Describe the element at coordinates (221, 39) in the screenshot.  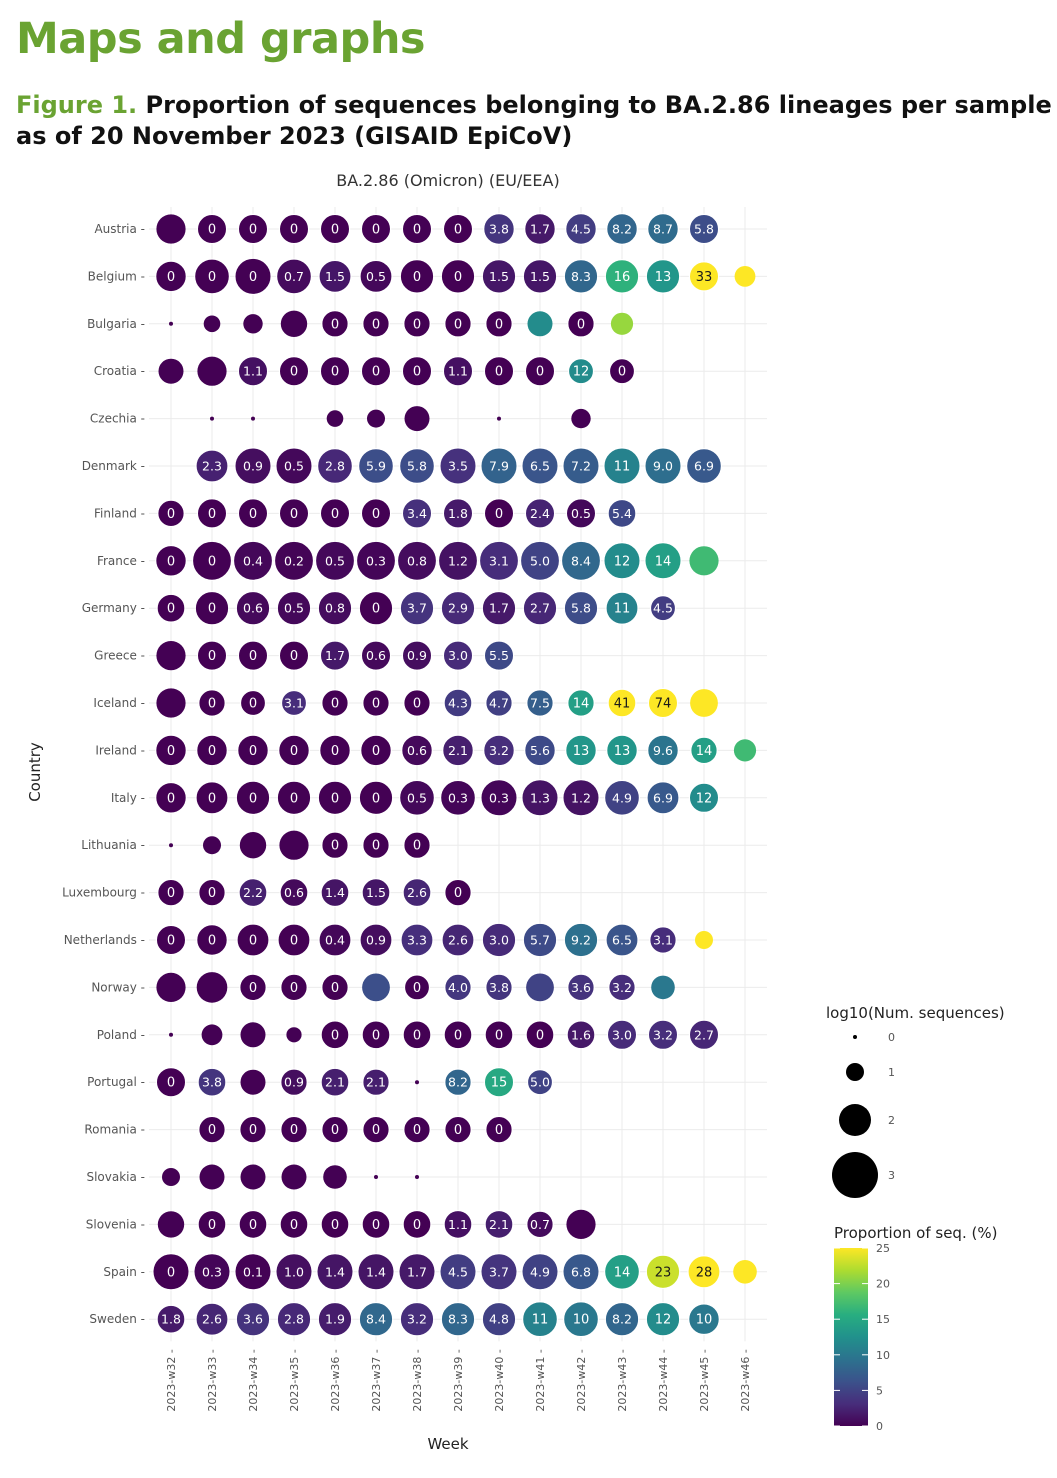
I see `section-heading: Maps and graphs` at that location.